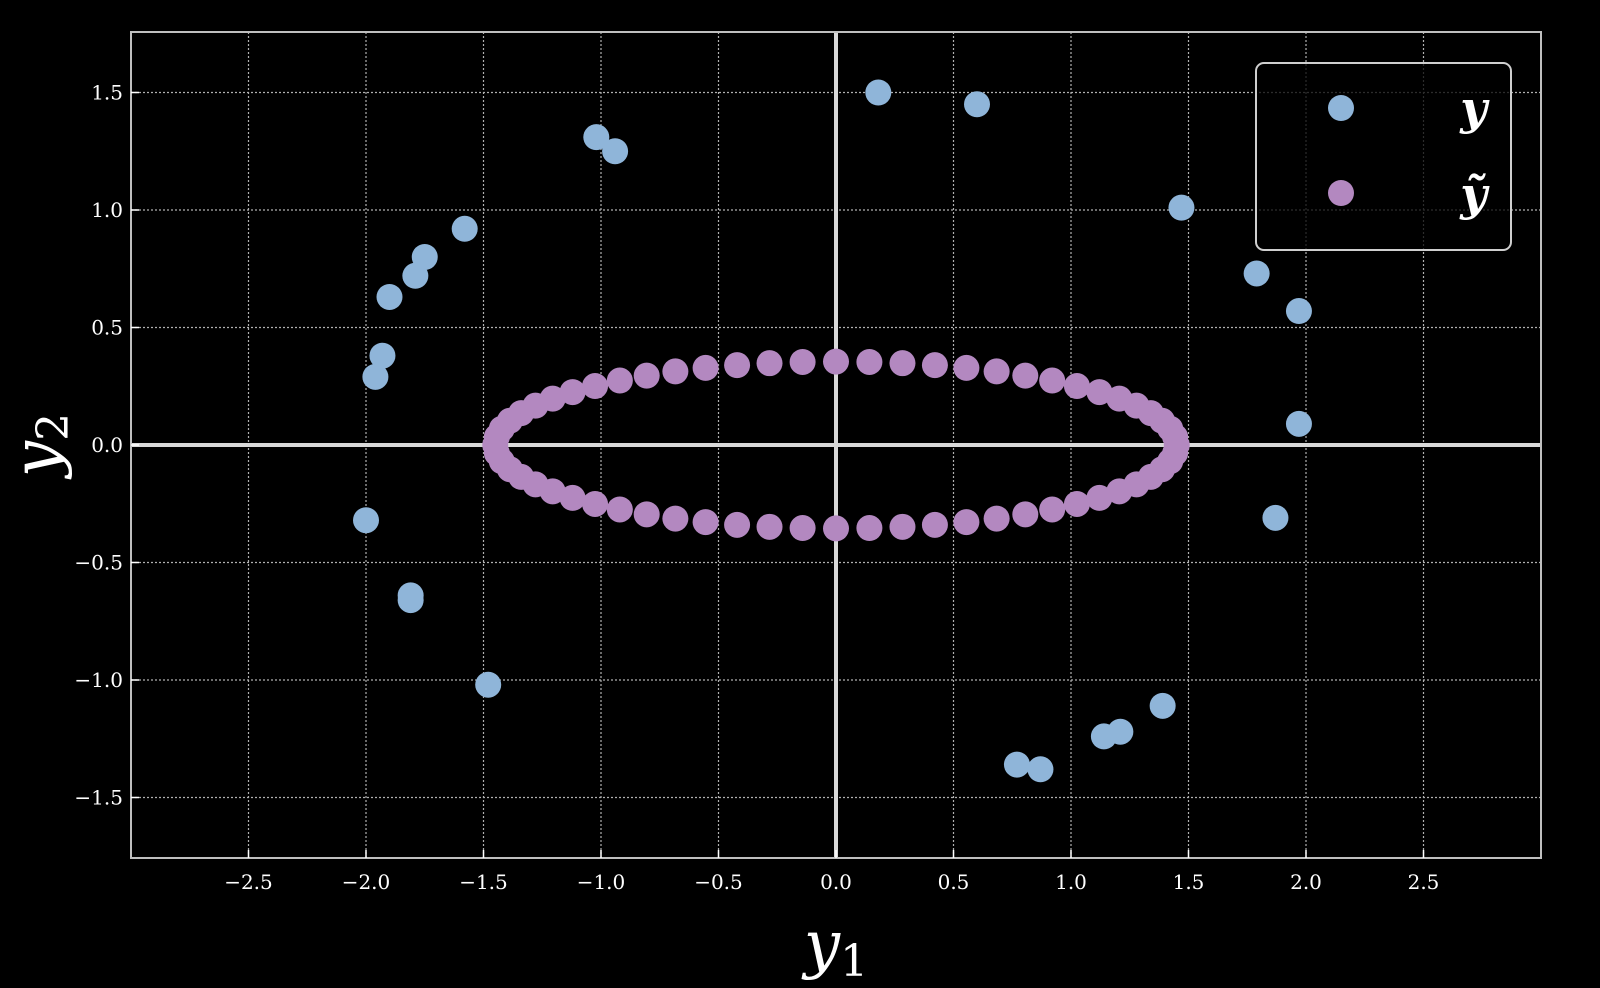 The height and width of the screenshot is (988, 1600). I want to click on y-tick-label: 1.5, so click(107, 93).